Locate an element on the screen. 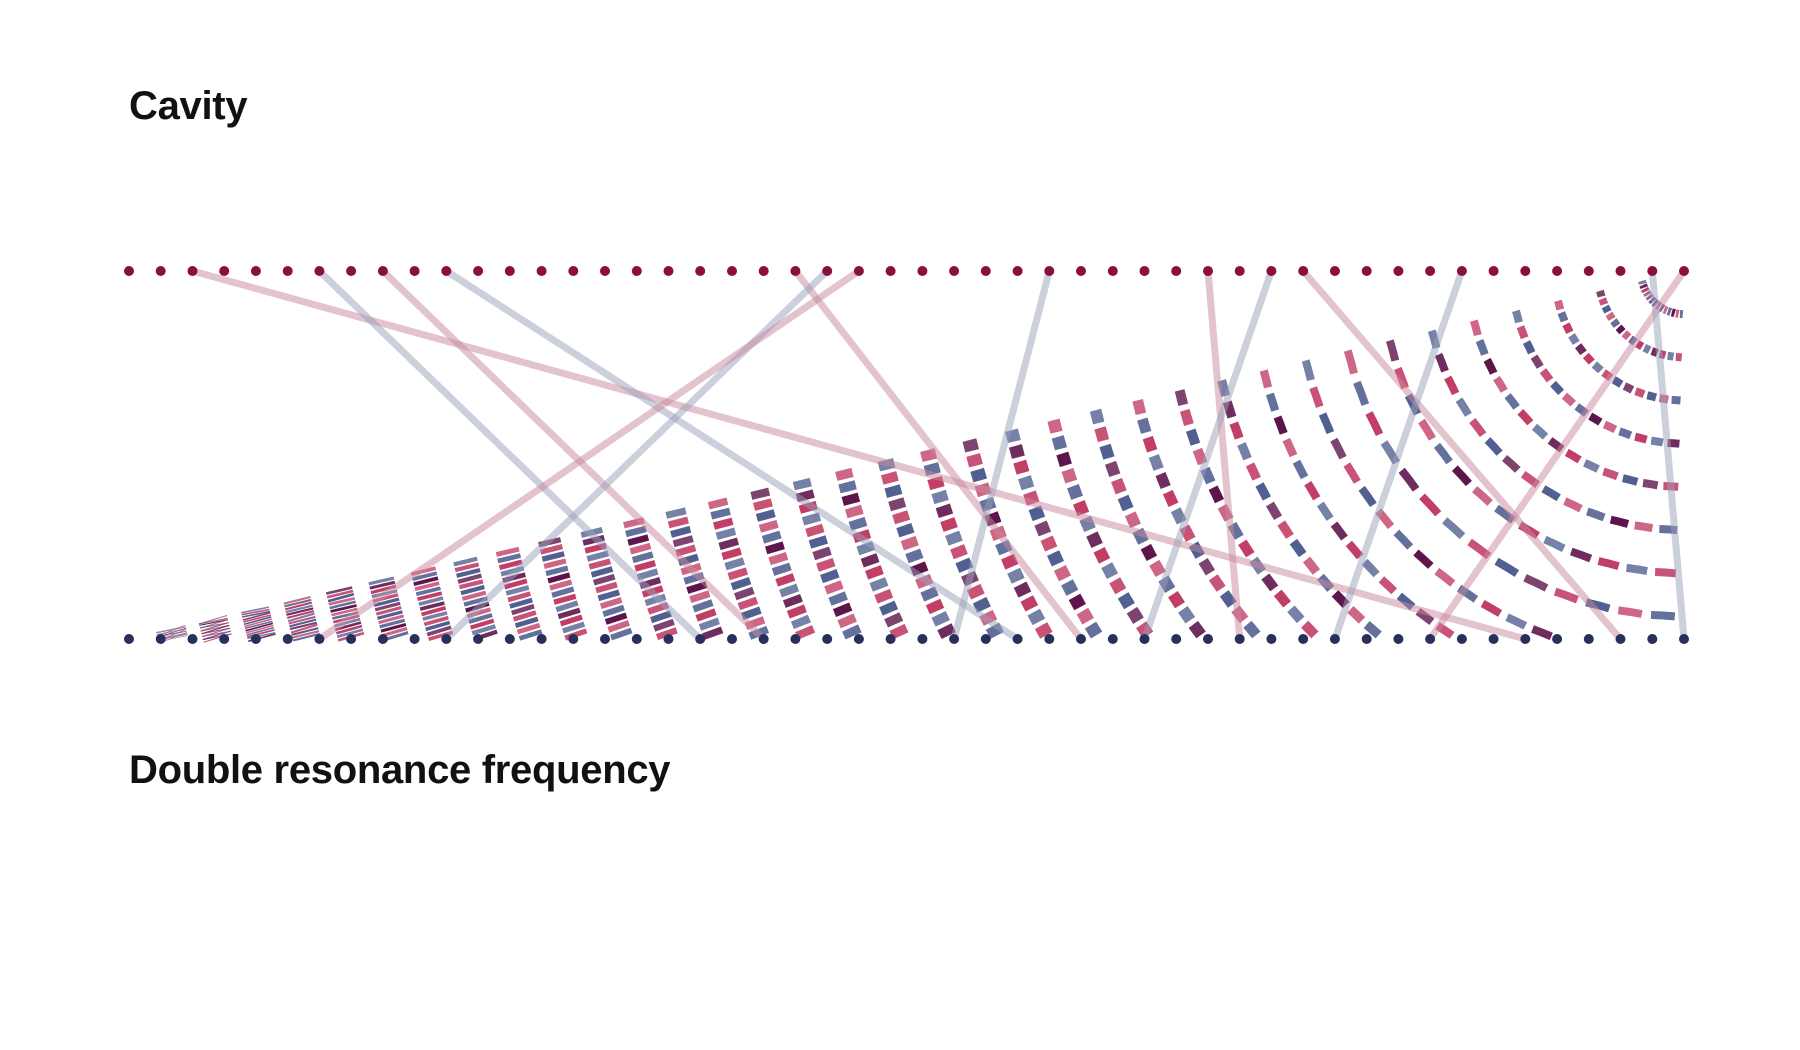 Image resolution: width=1800 pixels, height=1050 pixels. link-line is located at coordinates (732, 455).